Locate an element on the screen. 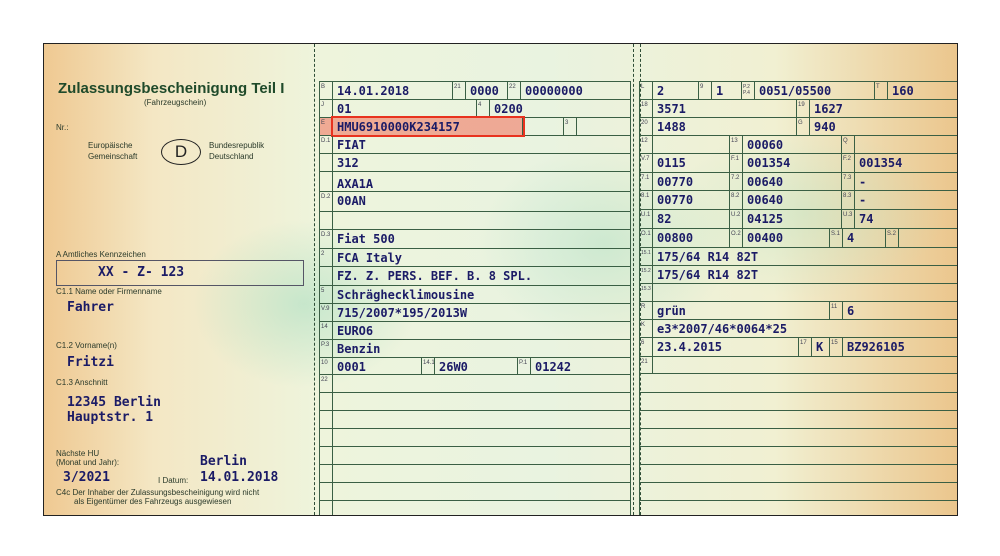  emission-regulation: 715/2007*195/2013W is located at coordinates (402, 313).